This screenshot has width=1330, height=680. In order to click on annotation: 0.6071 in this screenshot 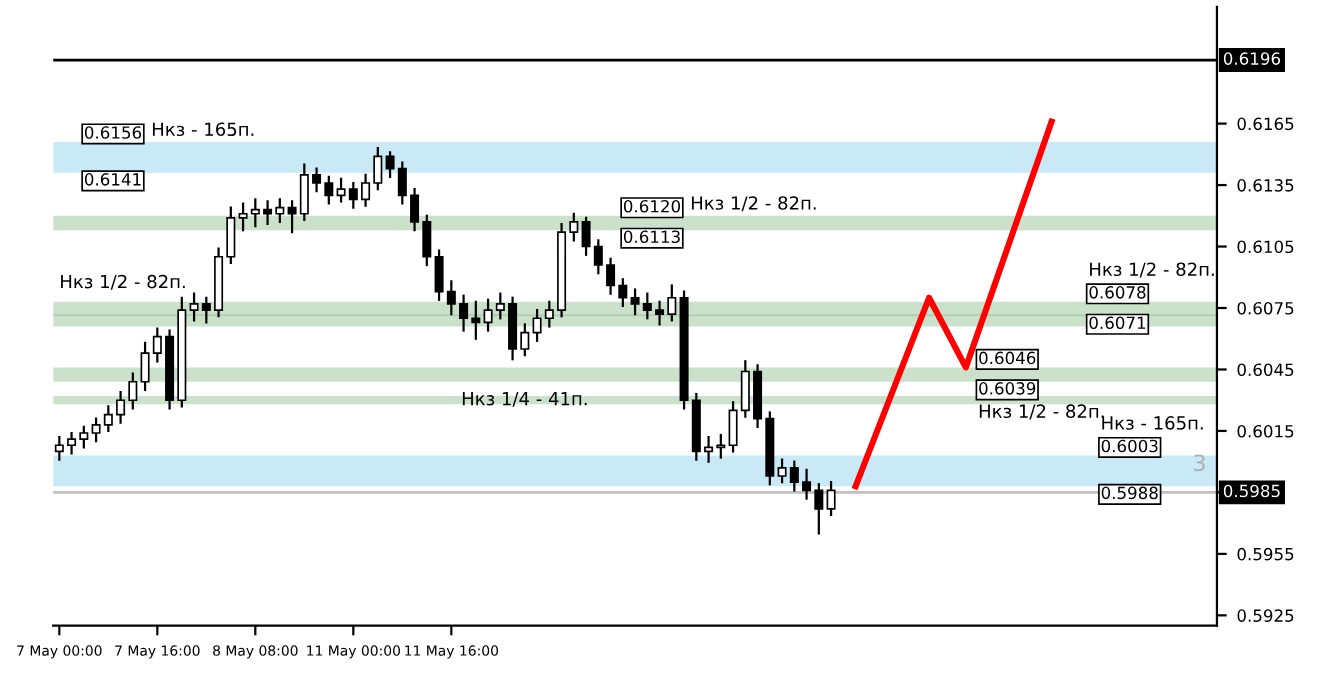, I will do `click(1117, 323)`.